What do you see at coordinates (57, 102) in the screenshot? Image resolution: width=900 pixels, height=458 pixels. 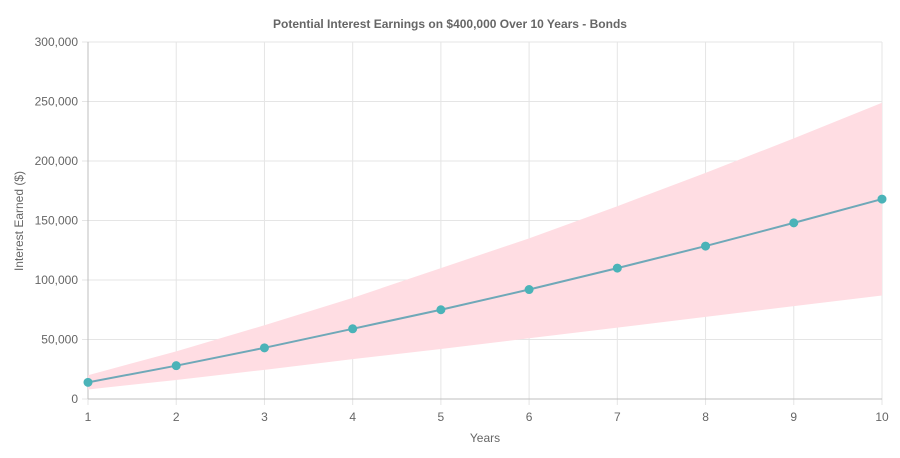 I see `y-tick-label: 250,000` at bounding box center [57, 102].